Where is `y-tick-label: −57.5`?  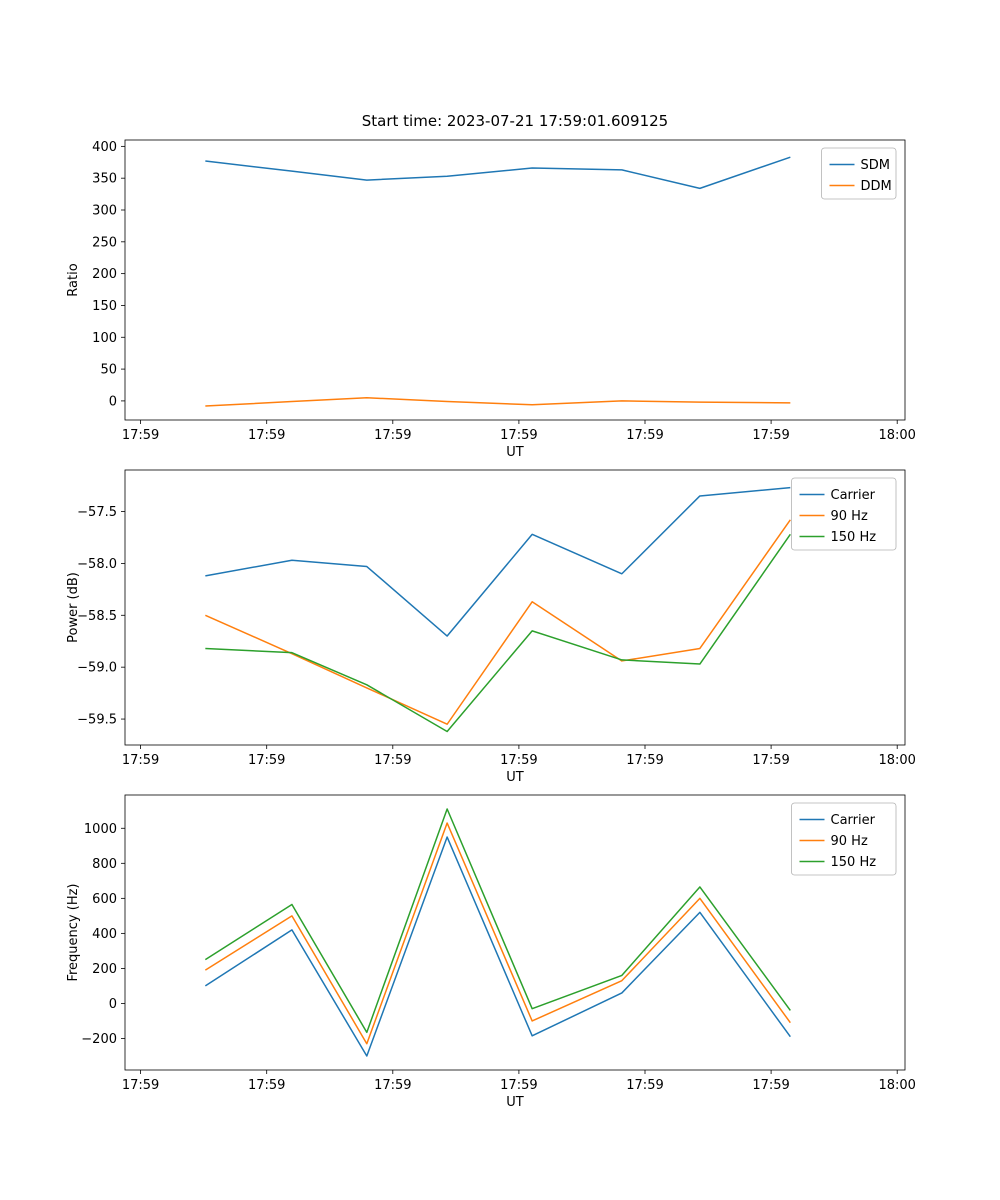 y-tick-label: −57.5 is located at coordinates (97, 512).